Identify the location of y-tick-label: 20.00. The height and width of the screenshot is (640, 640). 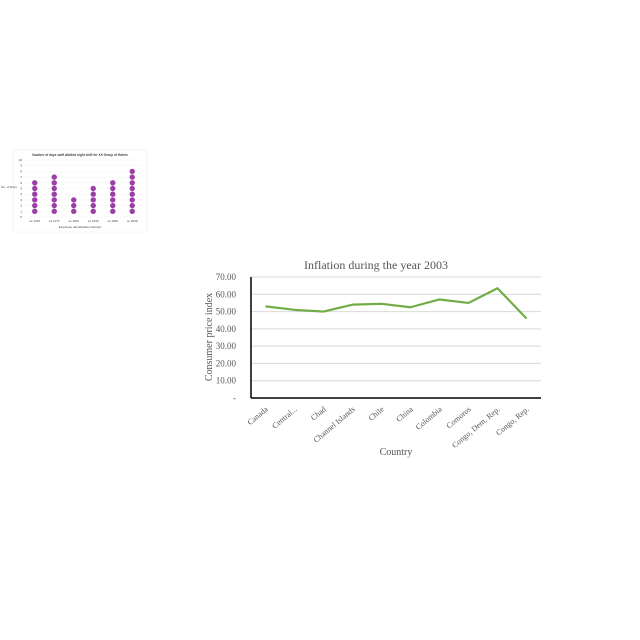
(226, 363).